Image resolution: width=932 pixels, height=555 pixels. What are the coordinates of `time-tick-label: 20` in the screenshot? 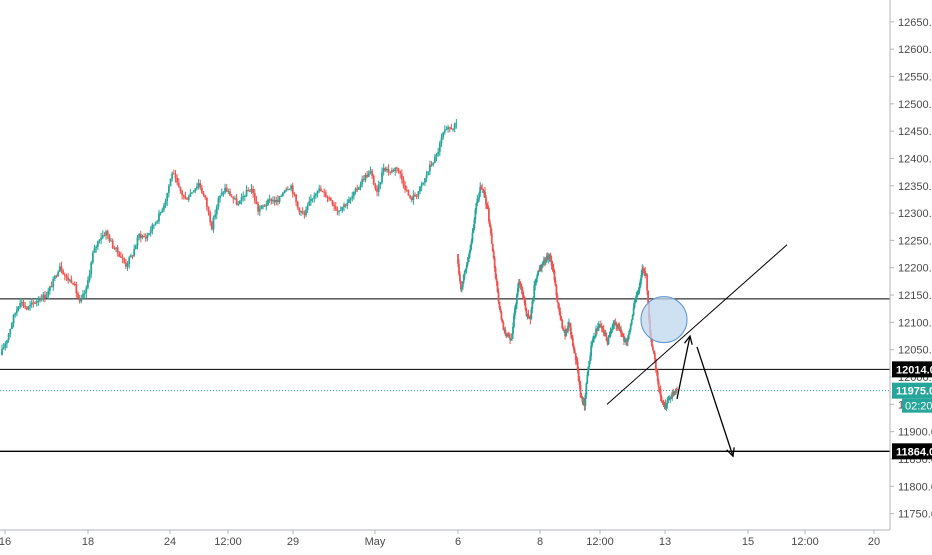 It's located at (874, 542).